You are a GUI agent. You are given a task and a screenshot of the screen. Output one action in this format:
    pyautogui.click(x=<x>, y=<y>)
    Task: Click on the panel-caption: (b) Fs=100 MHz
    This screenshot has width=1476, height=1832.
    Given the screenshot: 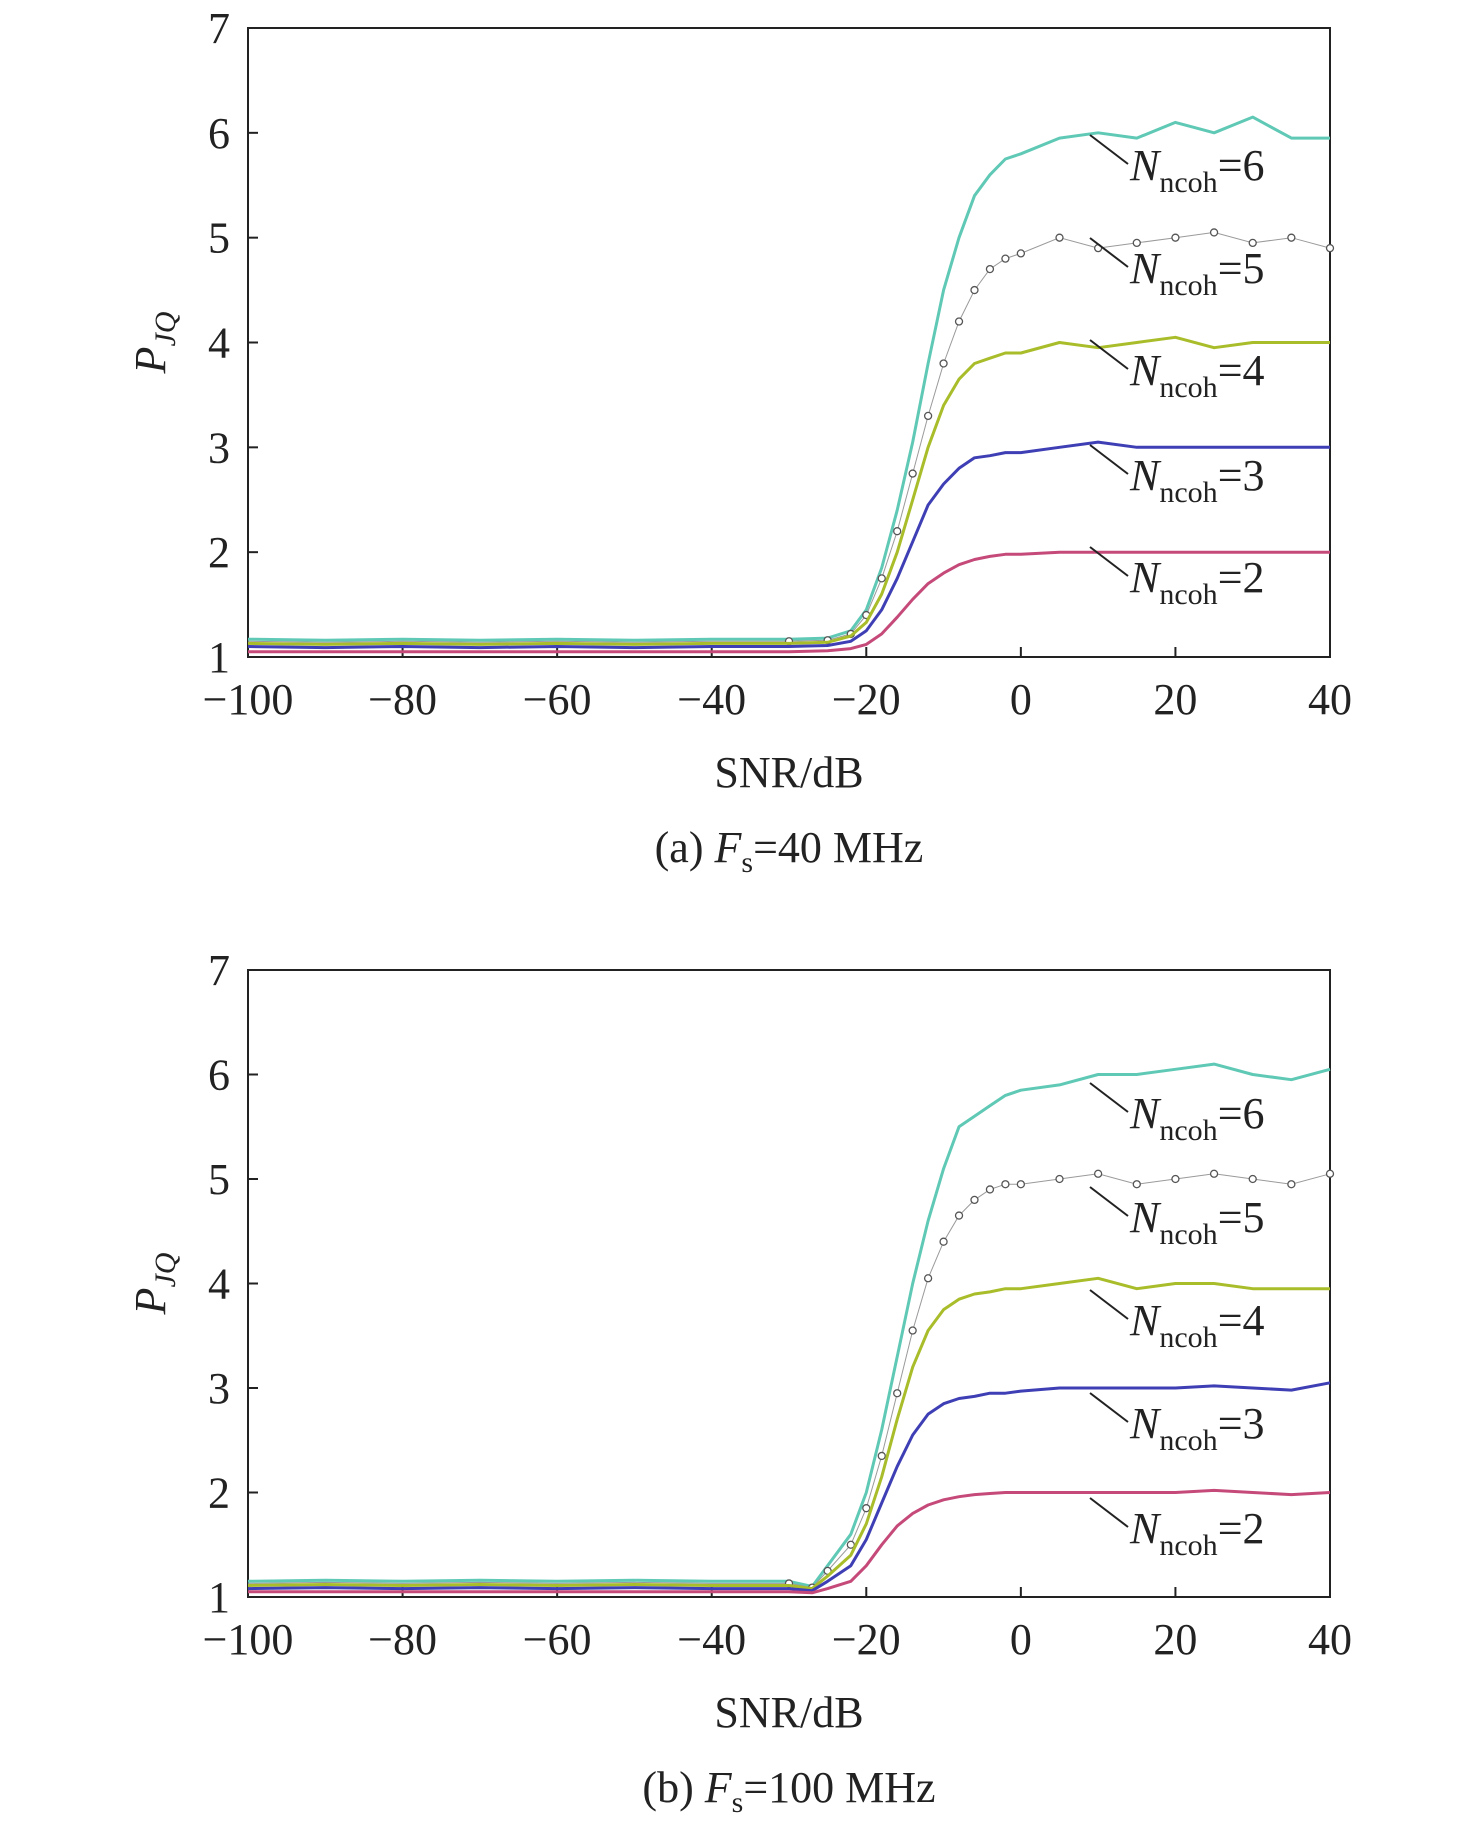 What is the action you would take?
    pyautogui.click(x=788, y=1791)
    